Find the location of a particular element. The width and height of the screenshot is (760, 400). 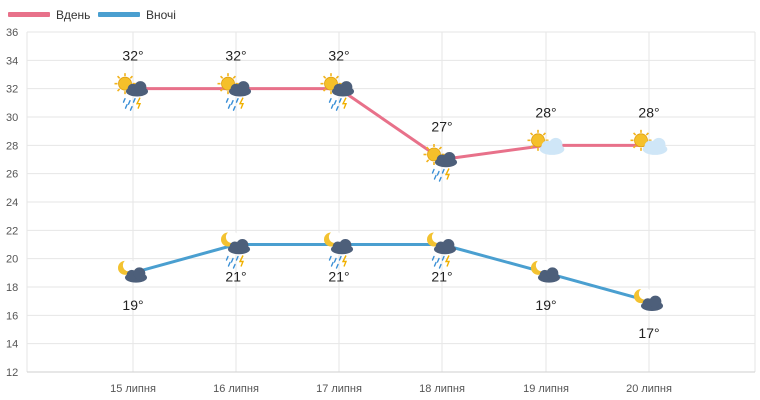

x-tick-label: 18 липня is located at coordinates (442, 389).